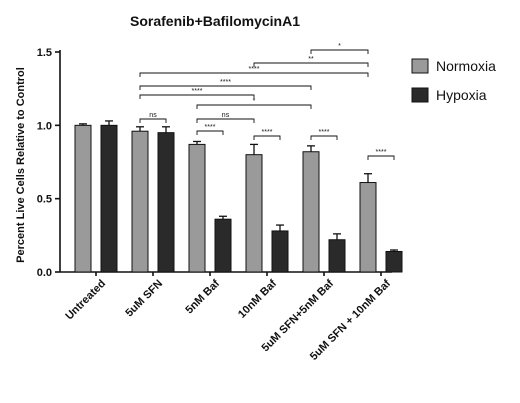 The image size is (520, 403). What do you see at coordinates (44, 53) in the screenshot?
I see `y-tick-label: 1.5` at bounding box center [44, 53].